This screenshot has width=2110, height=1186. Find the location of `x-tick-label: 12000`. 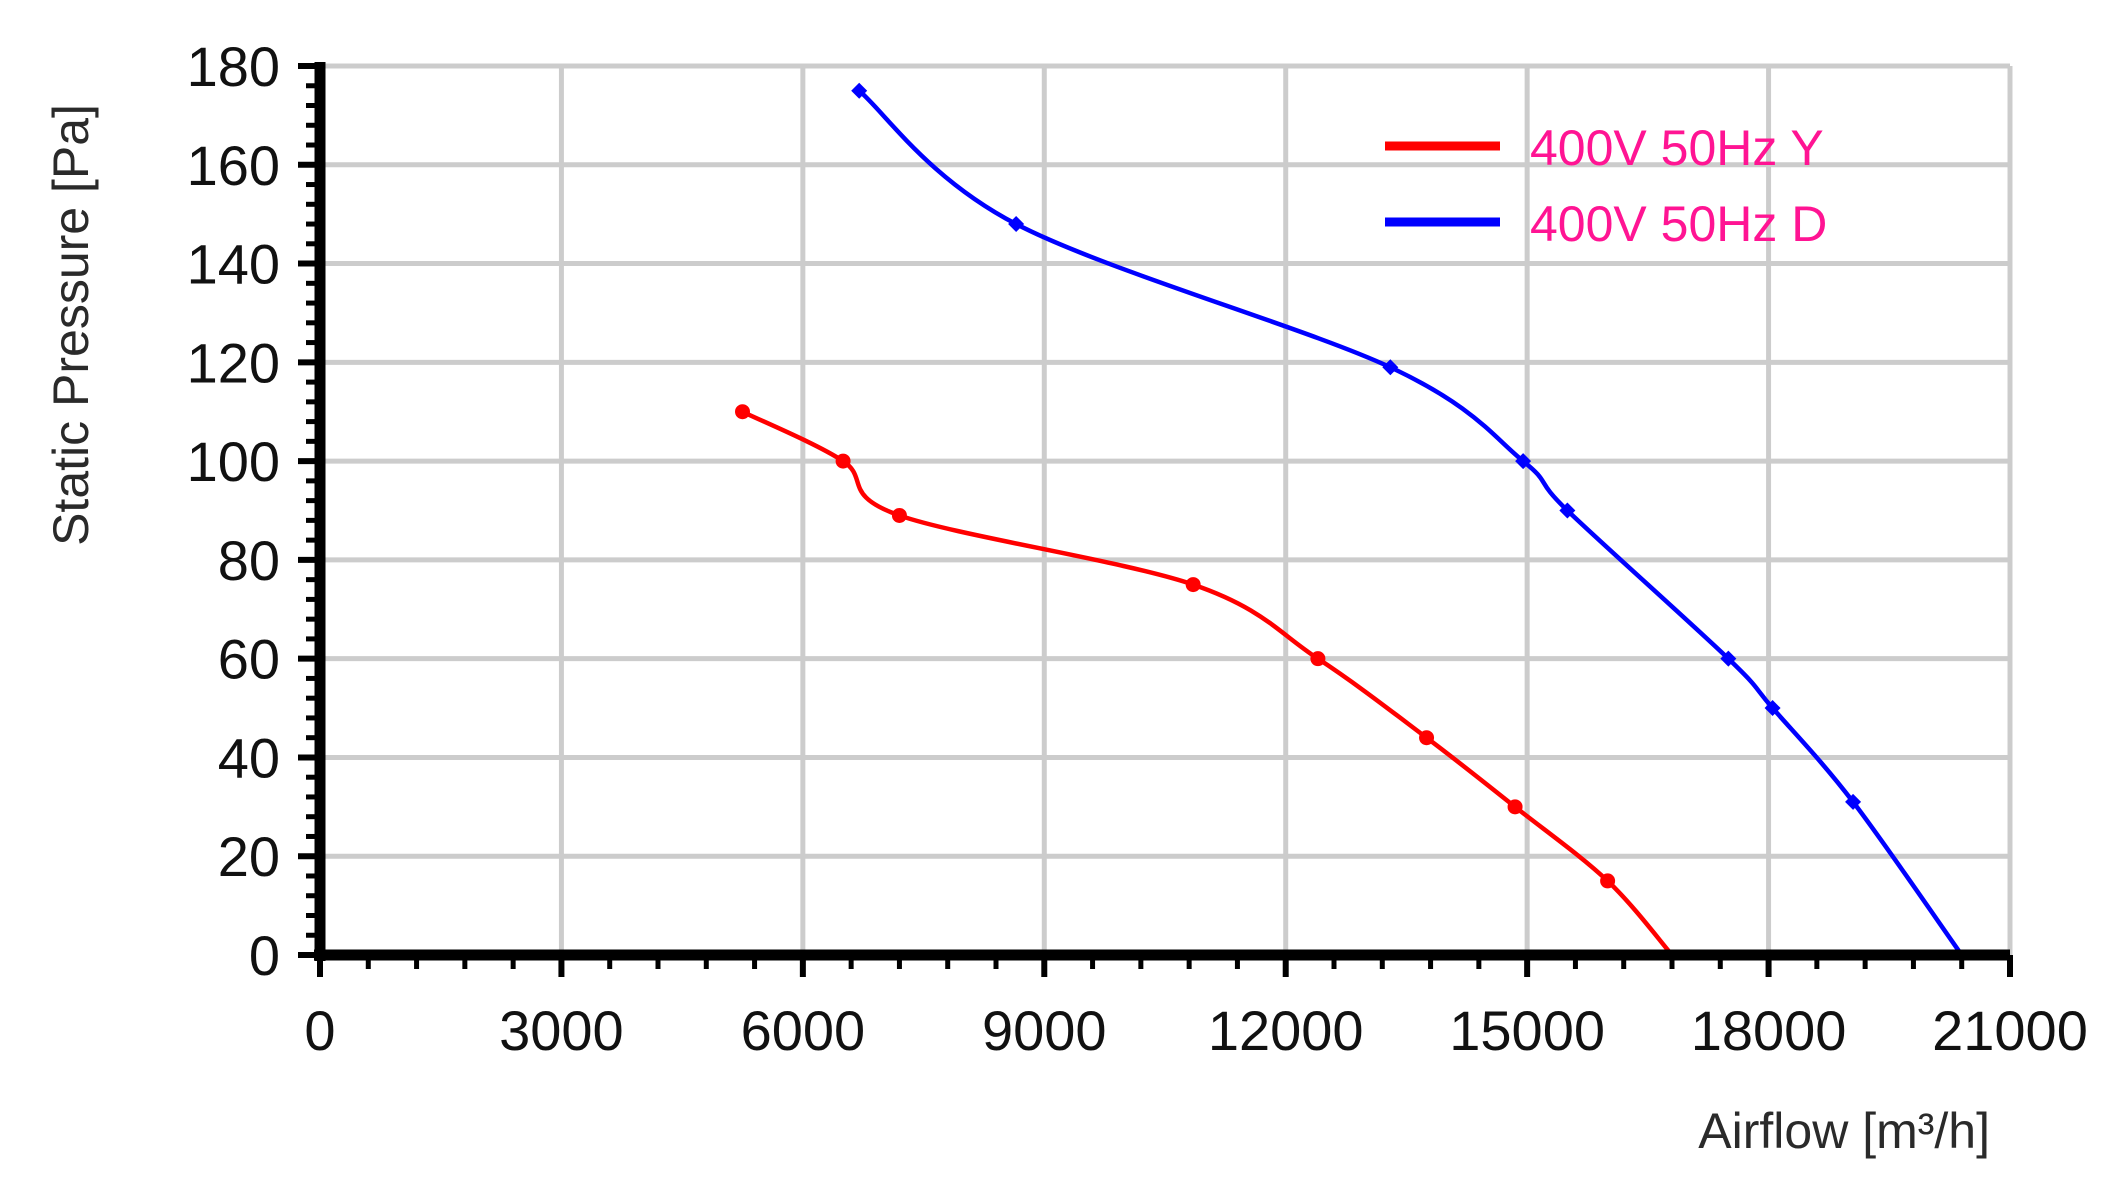

x-tick-label: 12000 is located at coordinates (1286, 1030).